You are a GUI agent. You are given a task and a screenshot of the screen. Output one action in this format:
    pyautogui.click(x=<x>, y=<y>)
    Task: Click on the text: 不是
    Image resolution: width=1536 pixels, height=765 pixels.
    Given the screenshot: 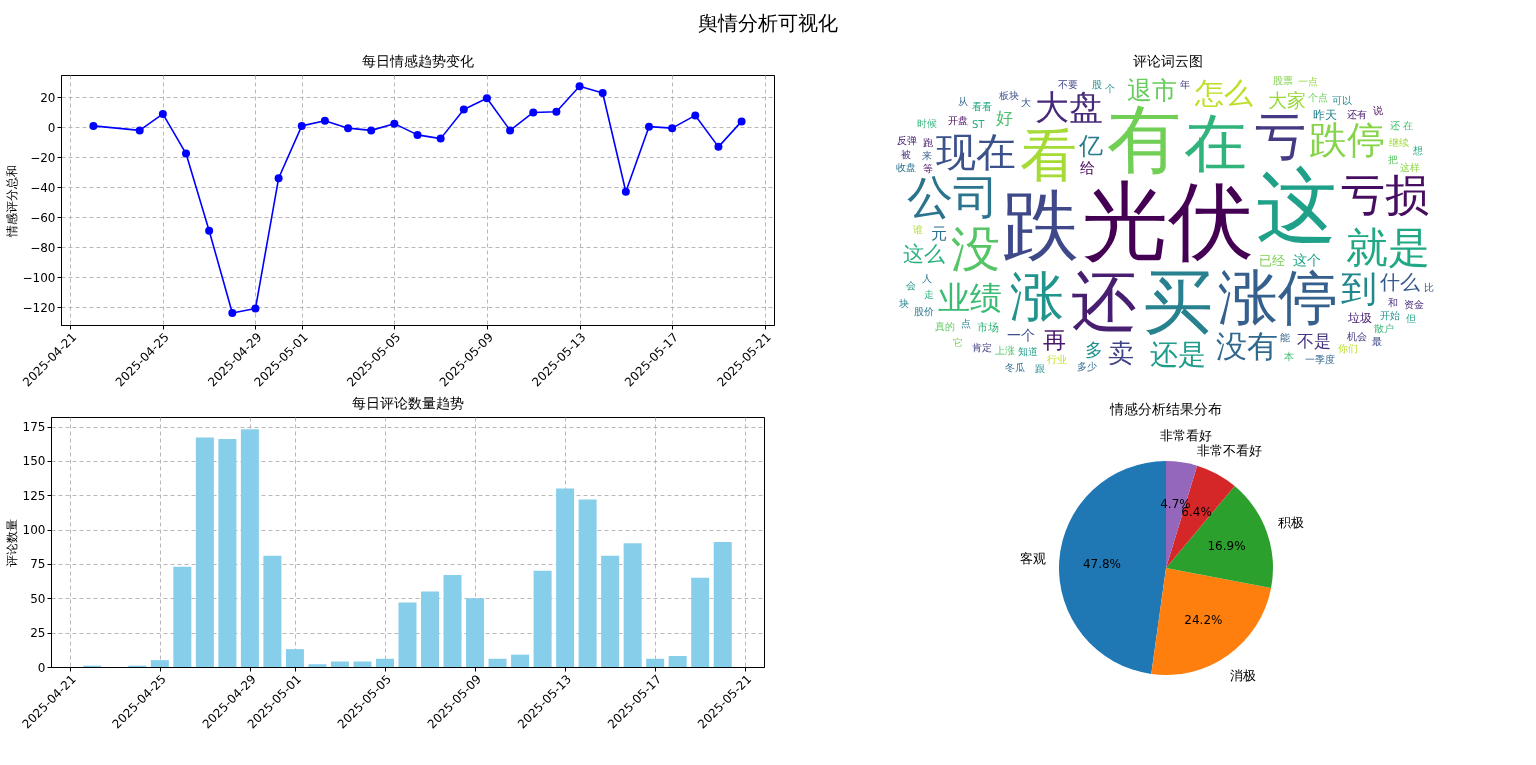 What is the action you would take?
    pyautogui.click(x=1314, y=340)
    